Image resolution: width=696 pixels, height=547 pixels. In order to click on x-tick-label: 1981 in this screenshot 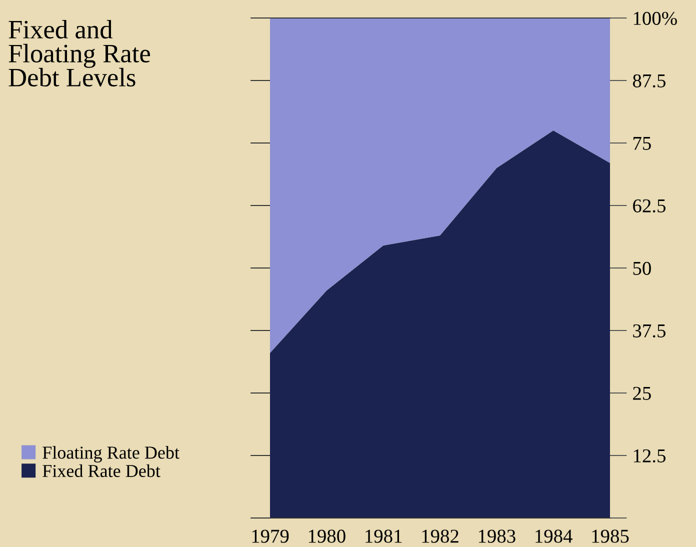, I will do `click(384, 536)`.